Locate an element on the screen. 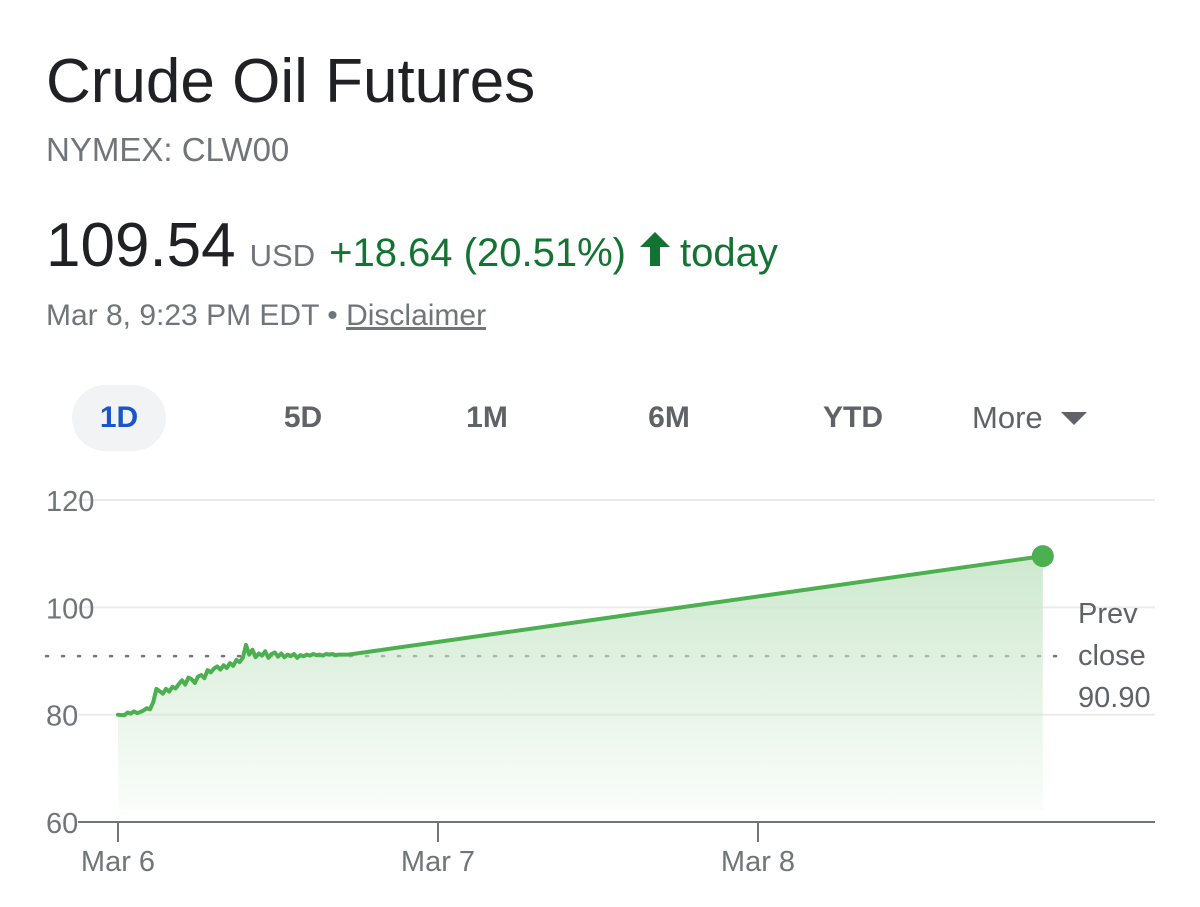  x-tick-label: Mar 7 is located at coordinates (438, 862).